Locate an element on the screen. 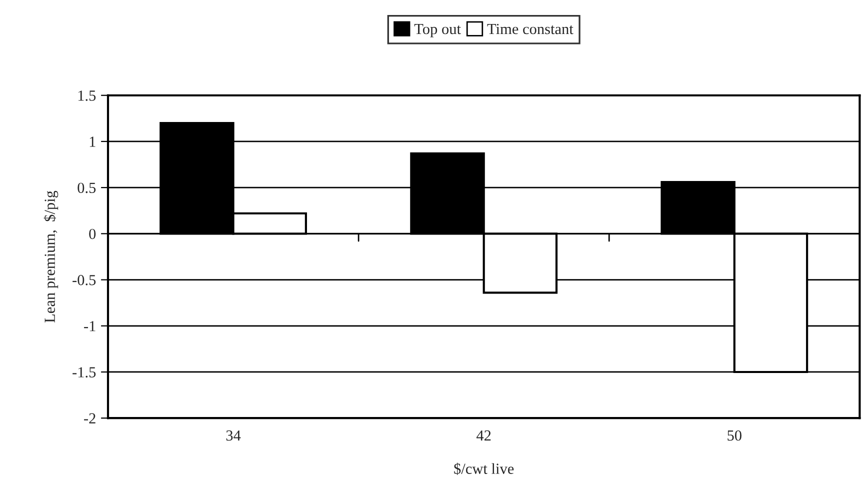 This screenshot has height=489, width=864. y-tick-label: 0.5 is located at coordinates (87, 188).